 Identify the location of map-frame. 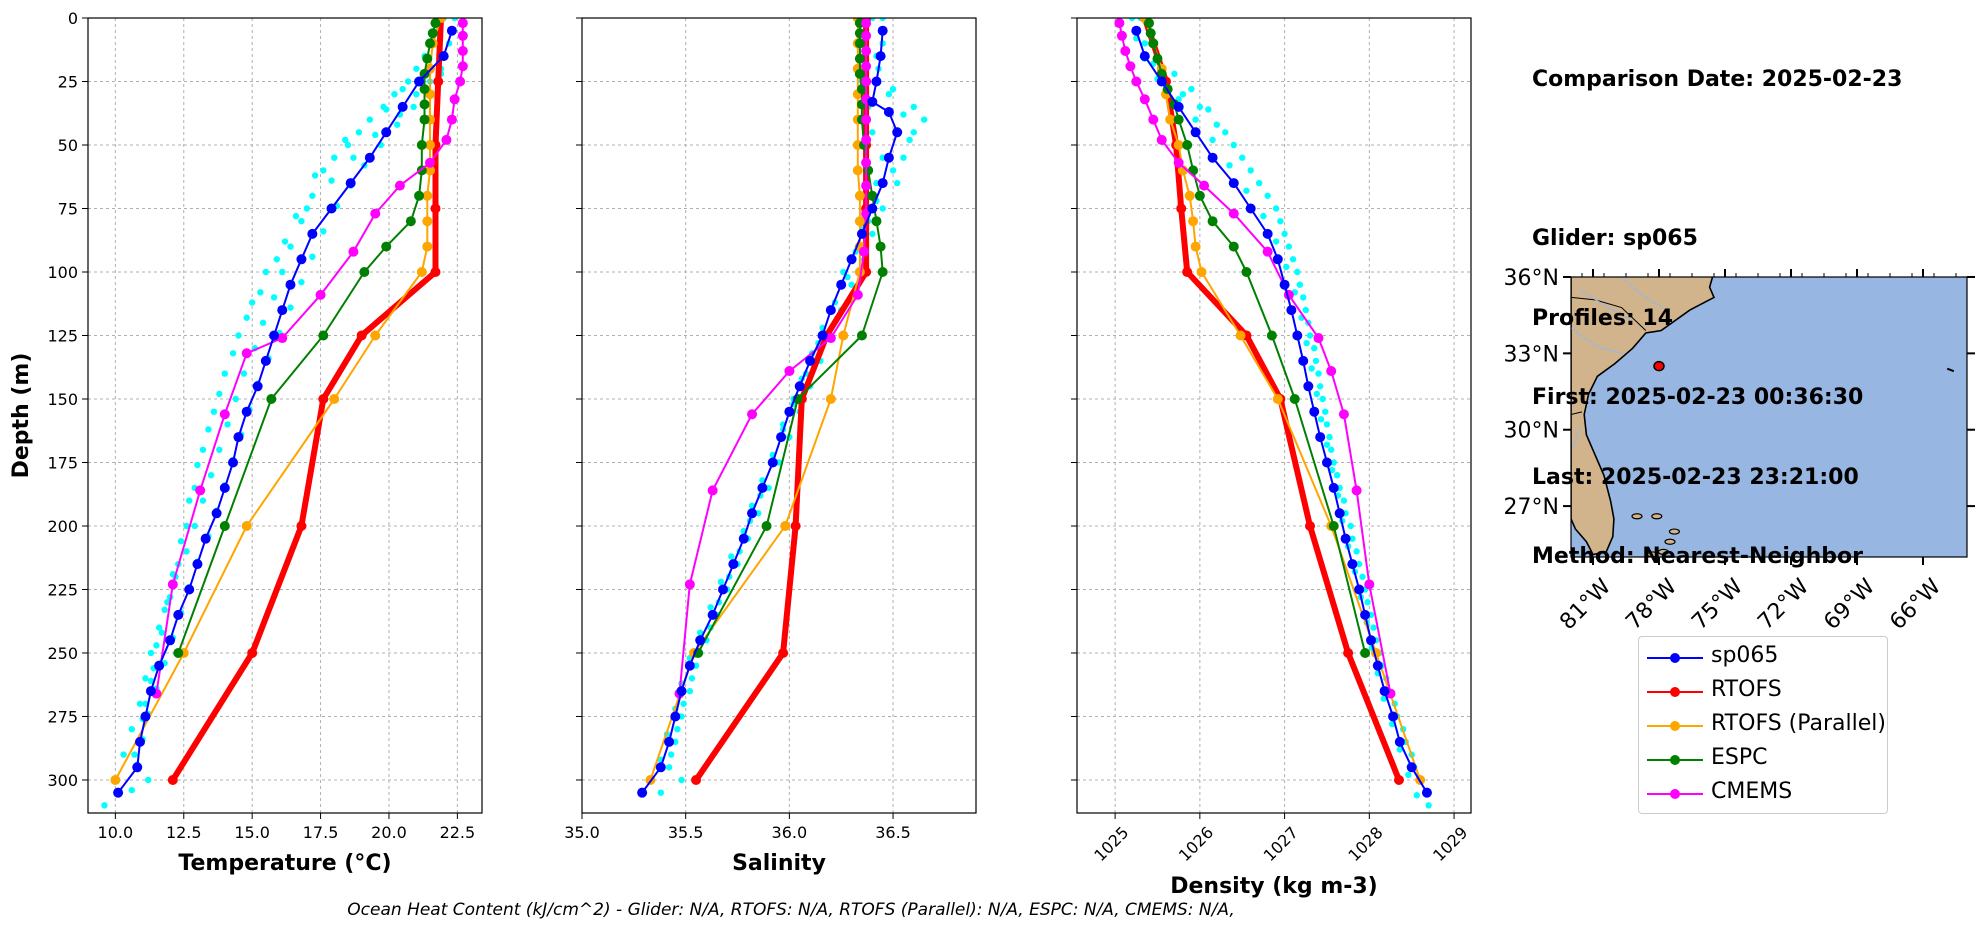
(1769, 417).